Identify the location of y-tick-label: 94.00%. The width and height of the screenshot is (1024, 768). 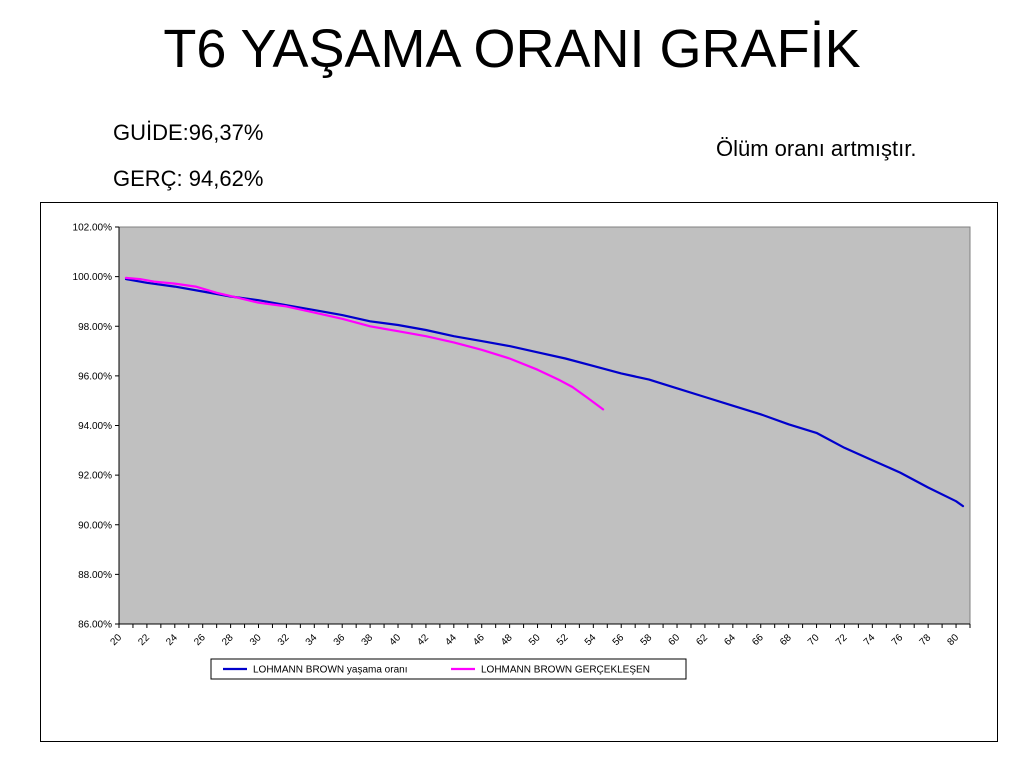
(95, 426).